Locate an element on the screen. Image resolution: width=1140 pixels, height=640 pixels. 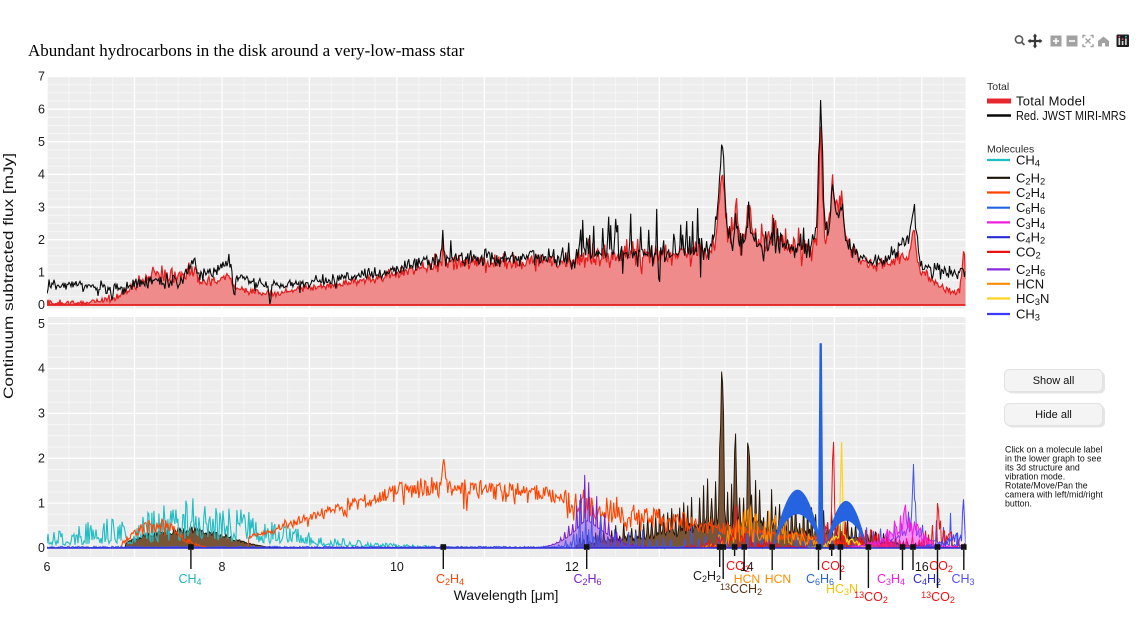
svg-text: Total is located at coordinates (998, 87).